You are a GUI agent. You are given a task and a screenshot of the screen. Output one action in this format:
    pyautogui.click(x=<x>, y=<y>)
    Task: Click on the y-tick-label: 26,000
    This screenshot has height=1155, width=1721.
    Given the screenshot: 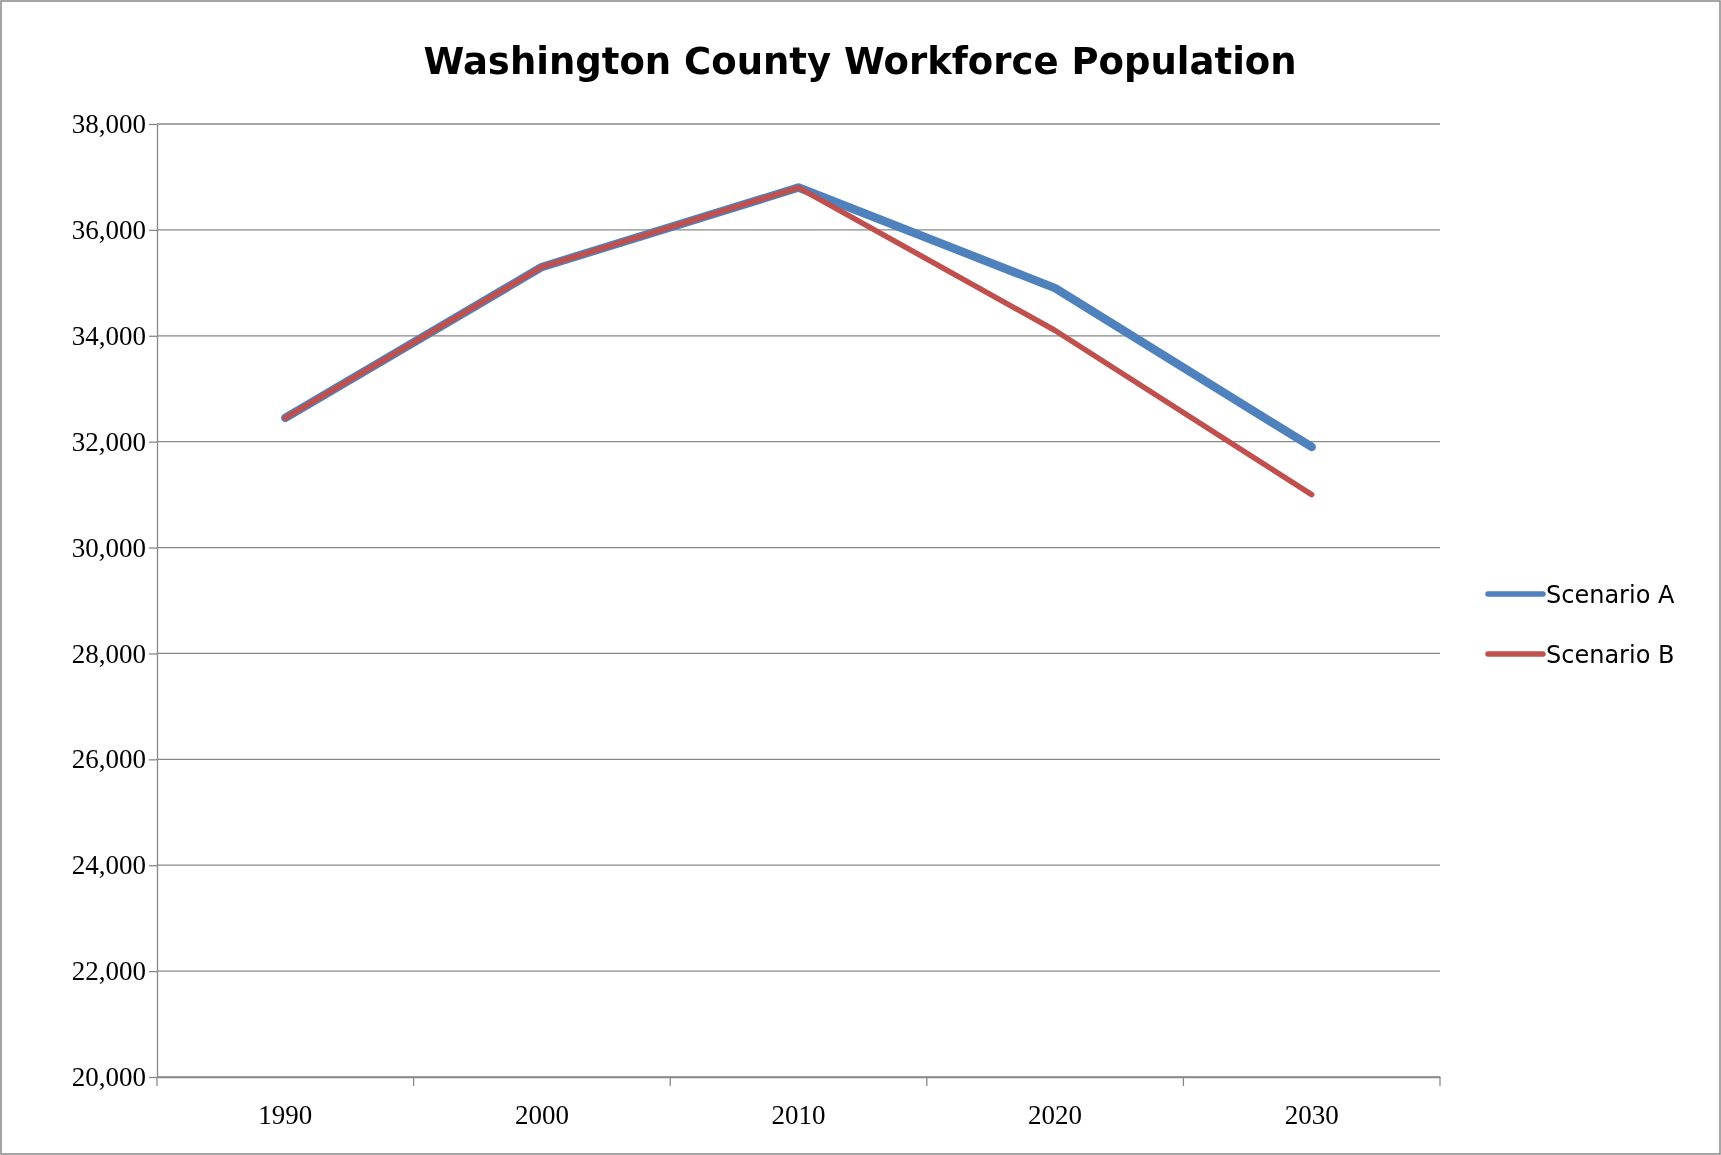 What is the action you would take?
    pyautogui.click(x=108, y=759)
    